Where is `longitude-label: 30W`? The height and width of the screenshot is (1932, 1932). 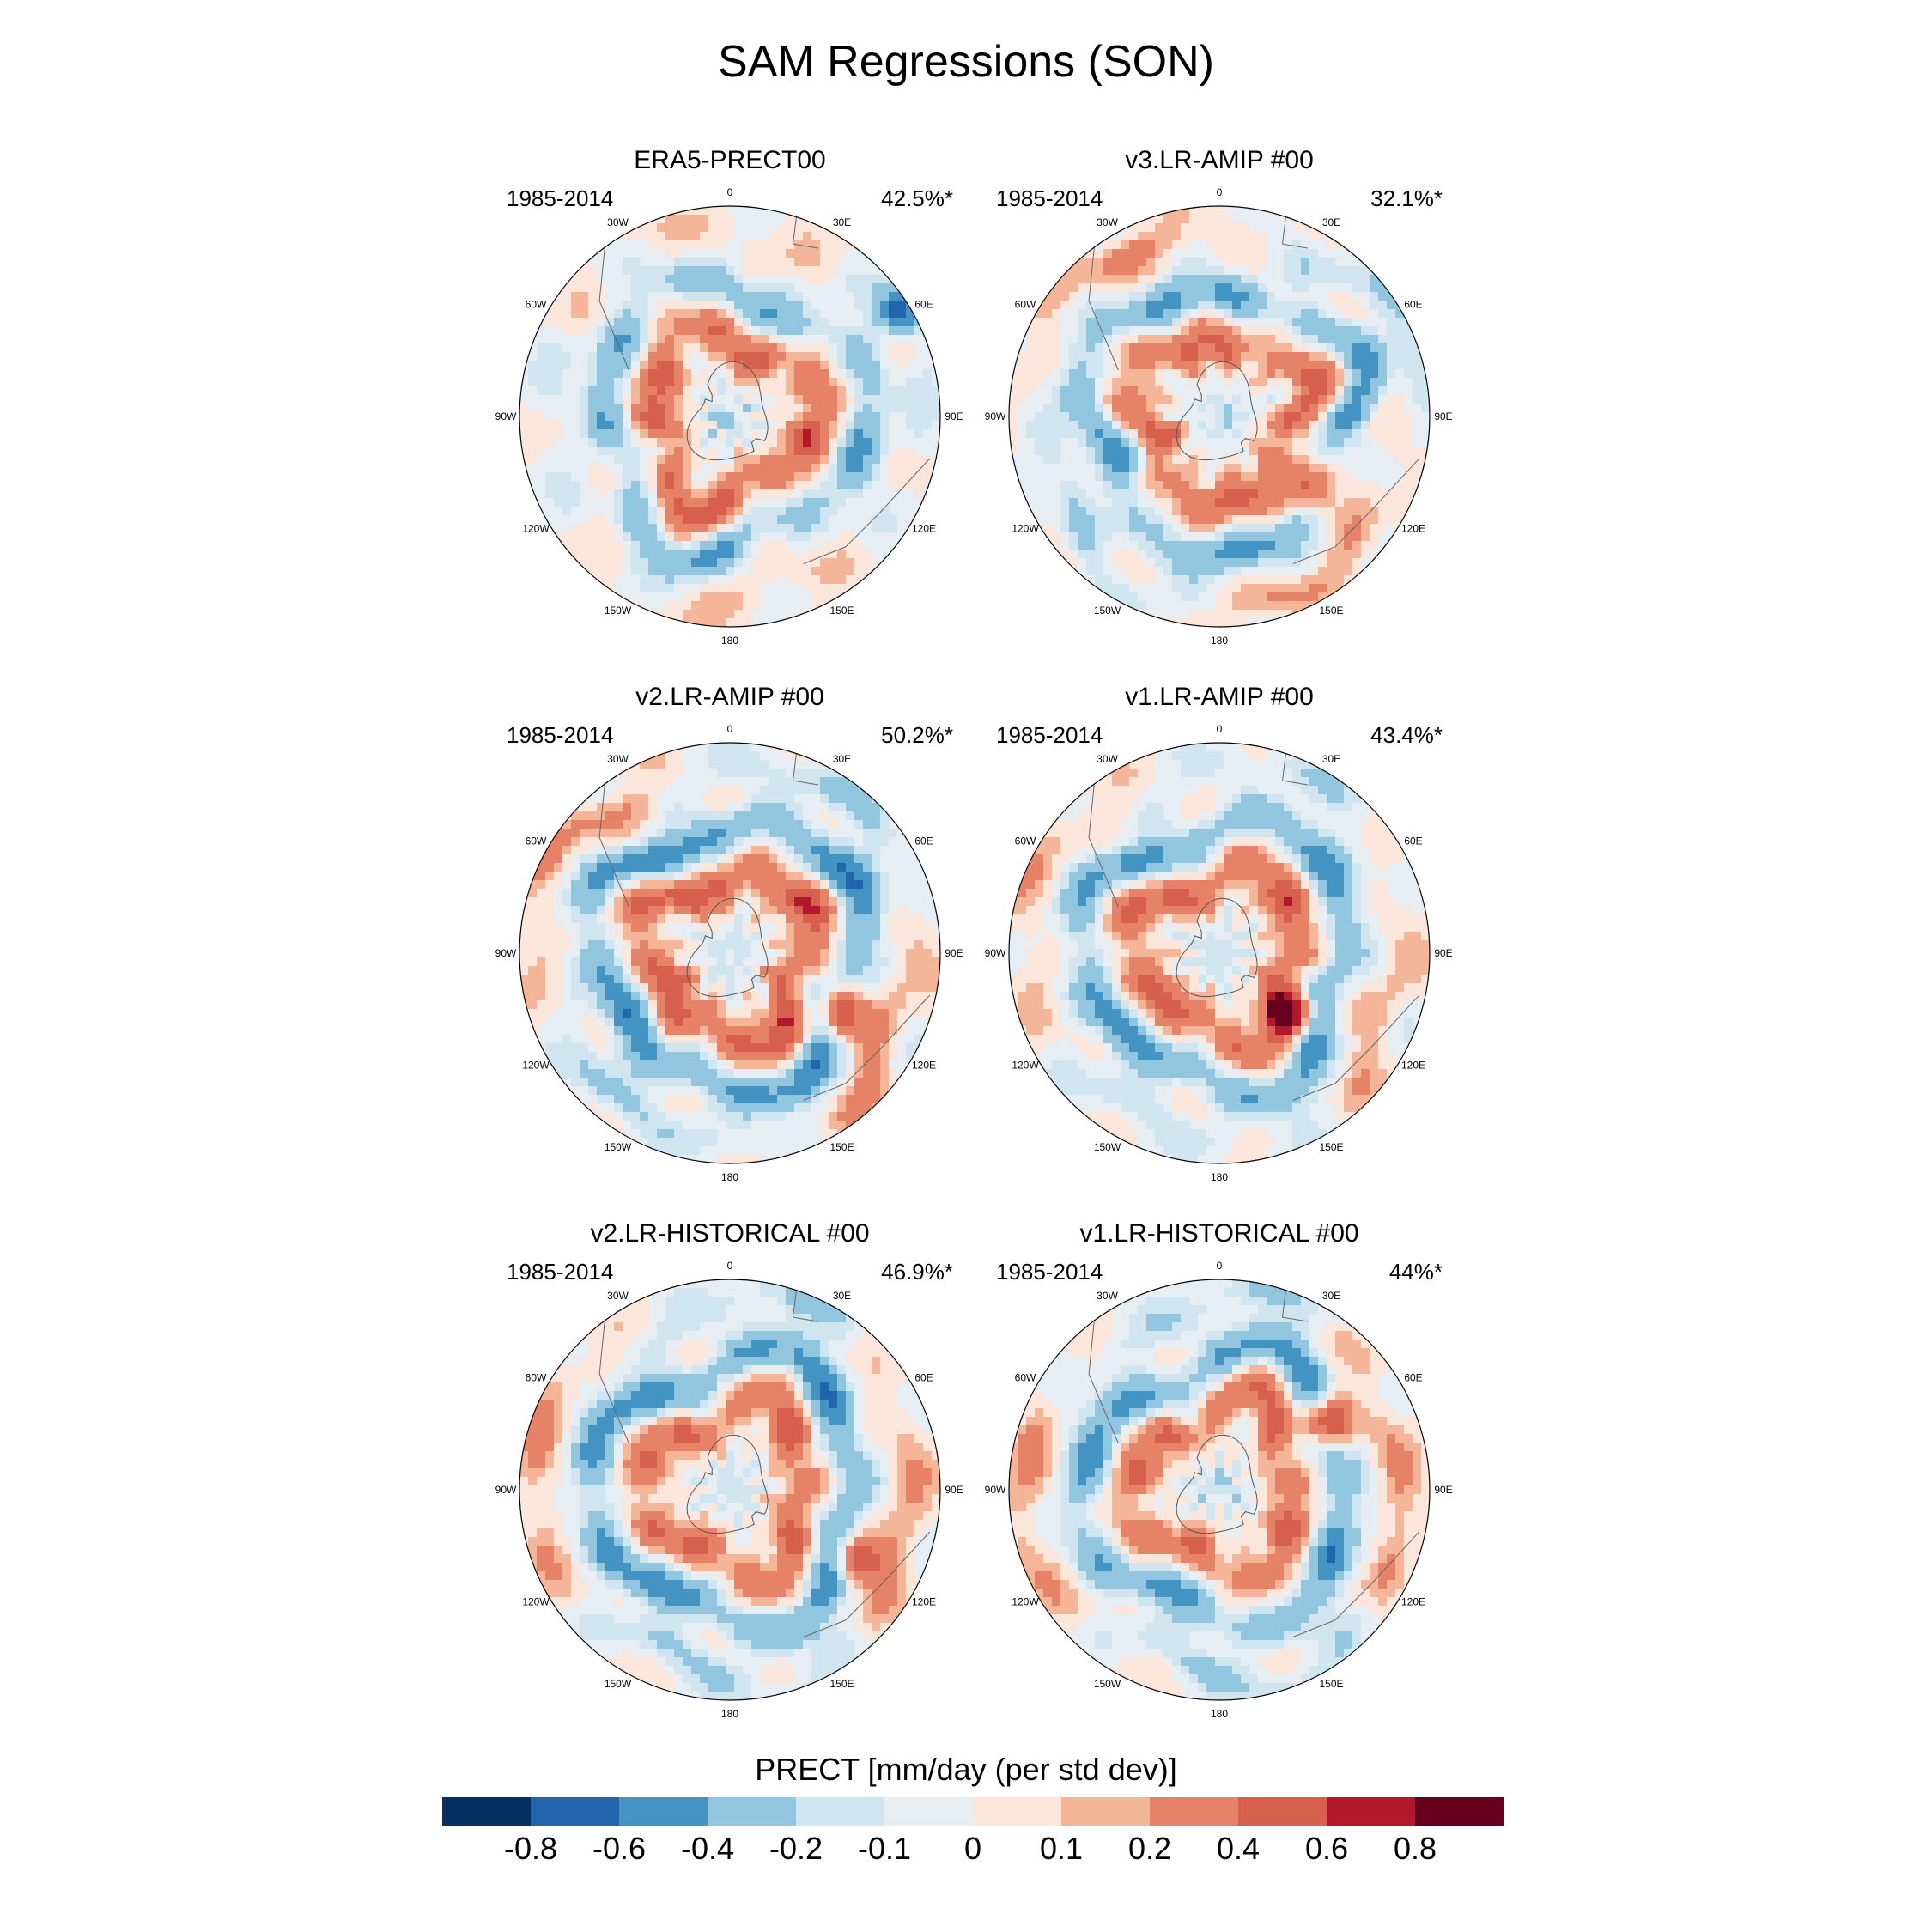
longitude-label: 30W is located at coordinates (1107, 222).